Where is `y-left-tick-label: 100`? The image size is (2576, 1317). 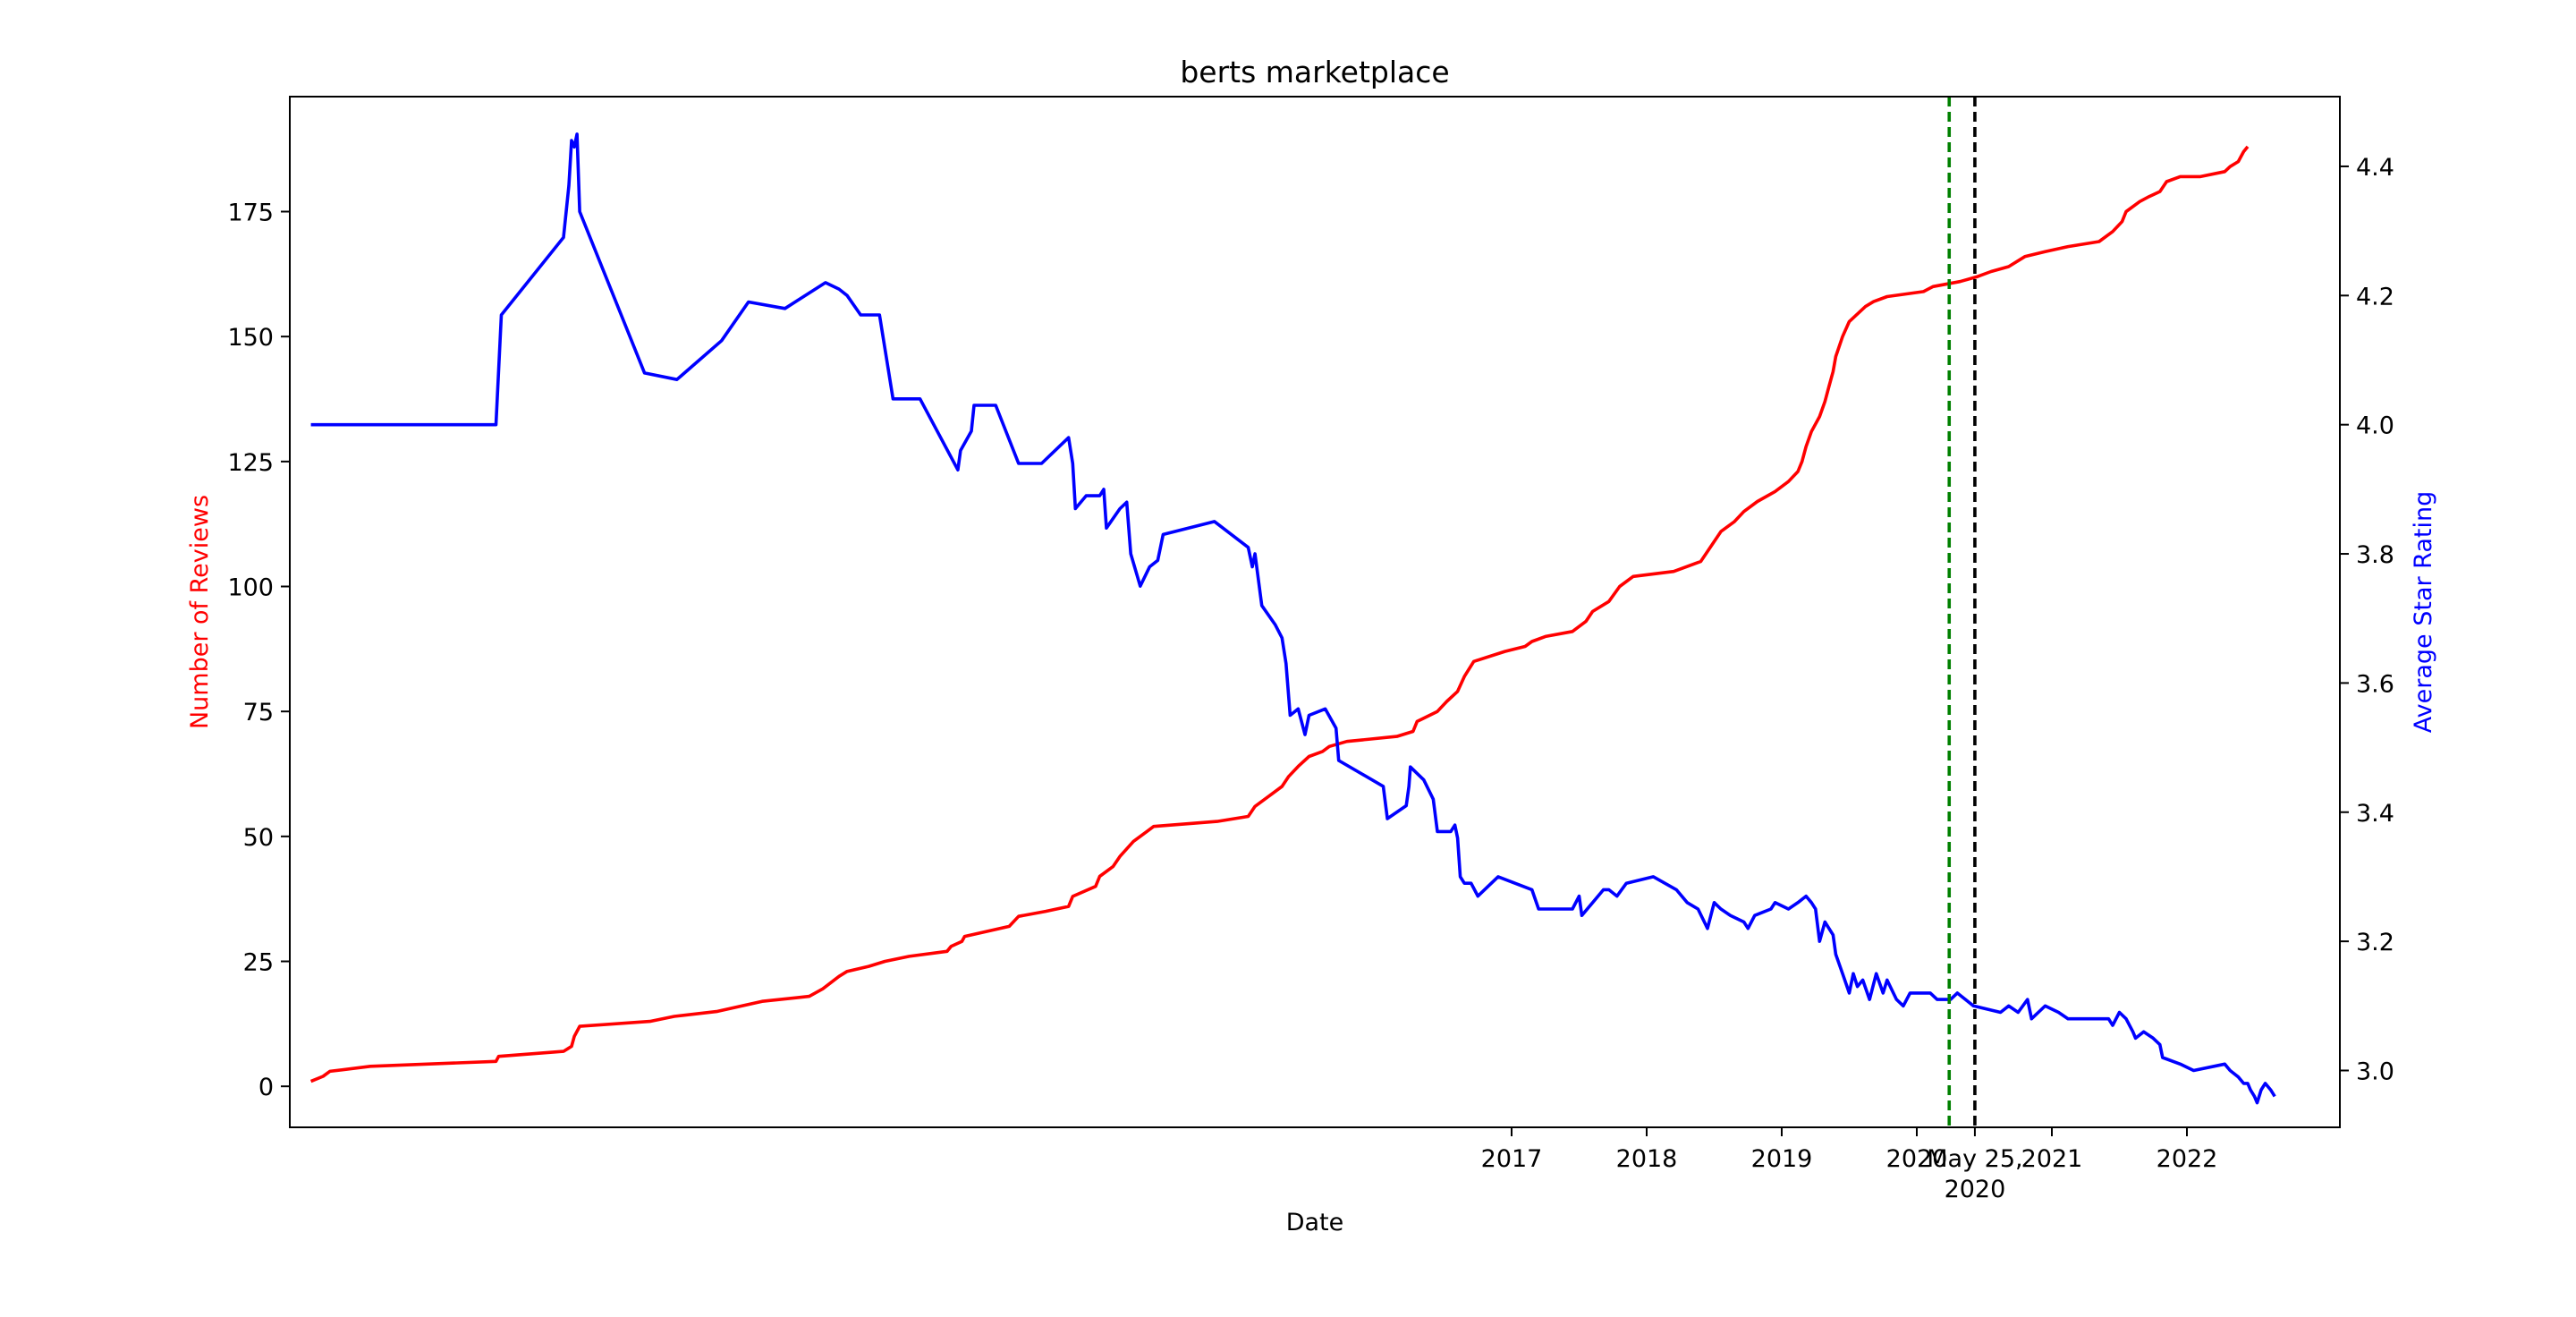 y-left-tick-label: 100 is located at coordinates (250, 588).